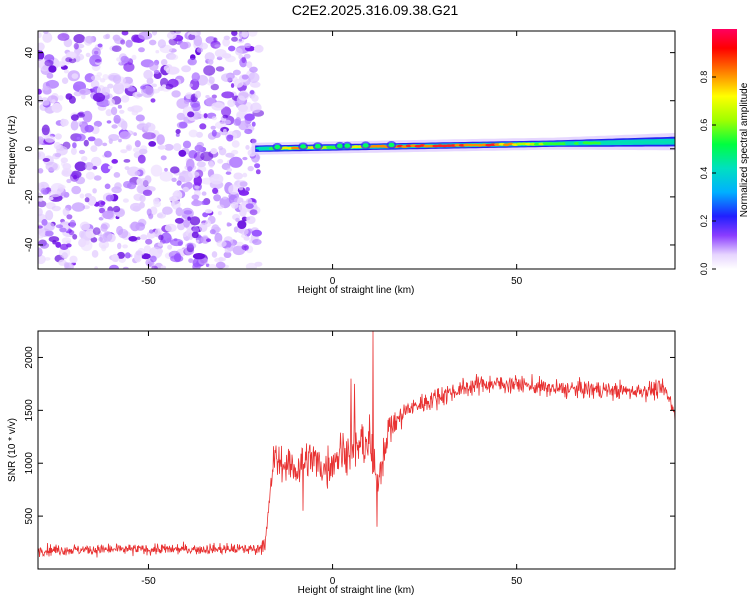  What do you see at coordinates (704, 125) in the screenshot?
I see `colorbar-tick-label: 0.6` at bounding box center [704, 125].